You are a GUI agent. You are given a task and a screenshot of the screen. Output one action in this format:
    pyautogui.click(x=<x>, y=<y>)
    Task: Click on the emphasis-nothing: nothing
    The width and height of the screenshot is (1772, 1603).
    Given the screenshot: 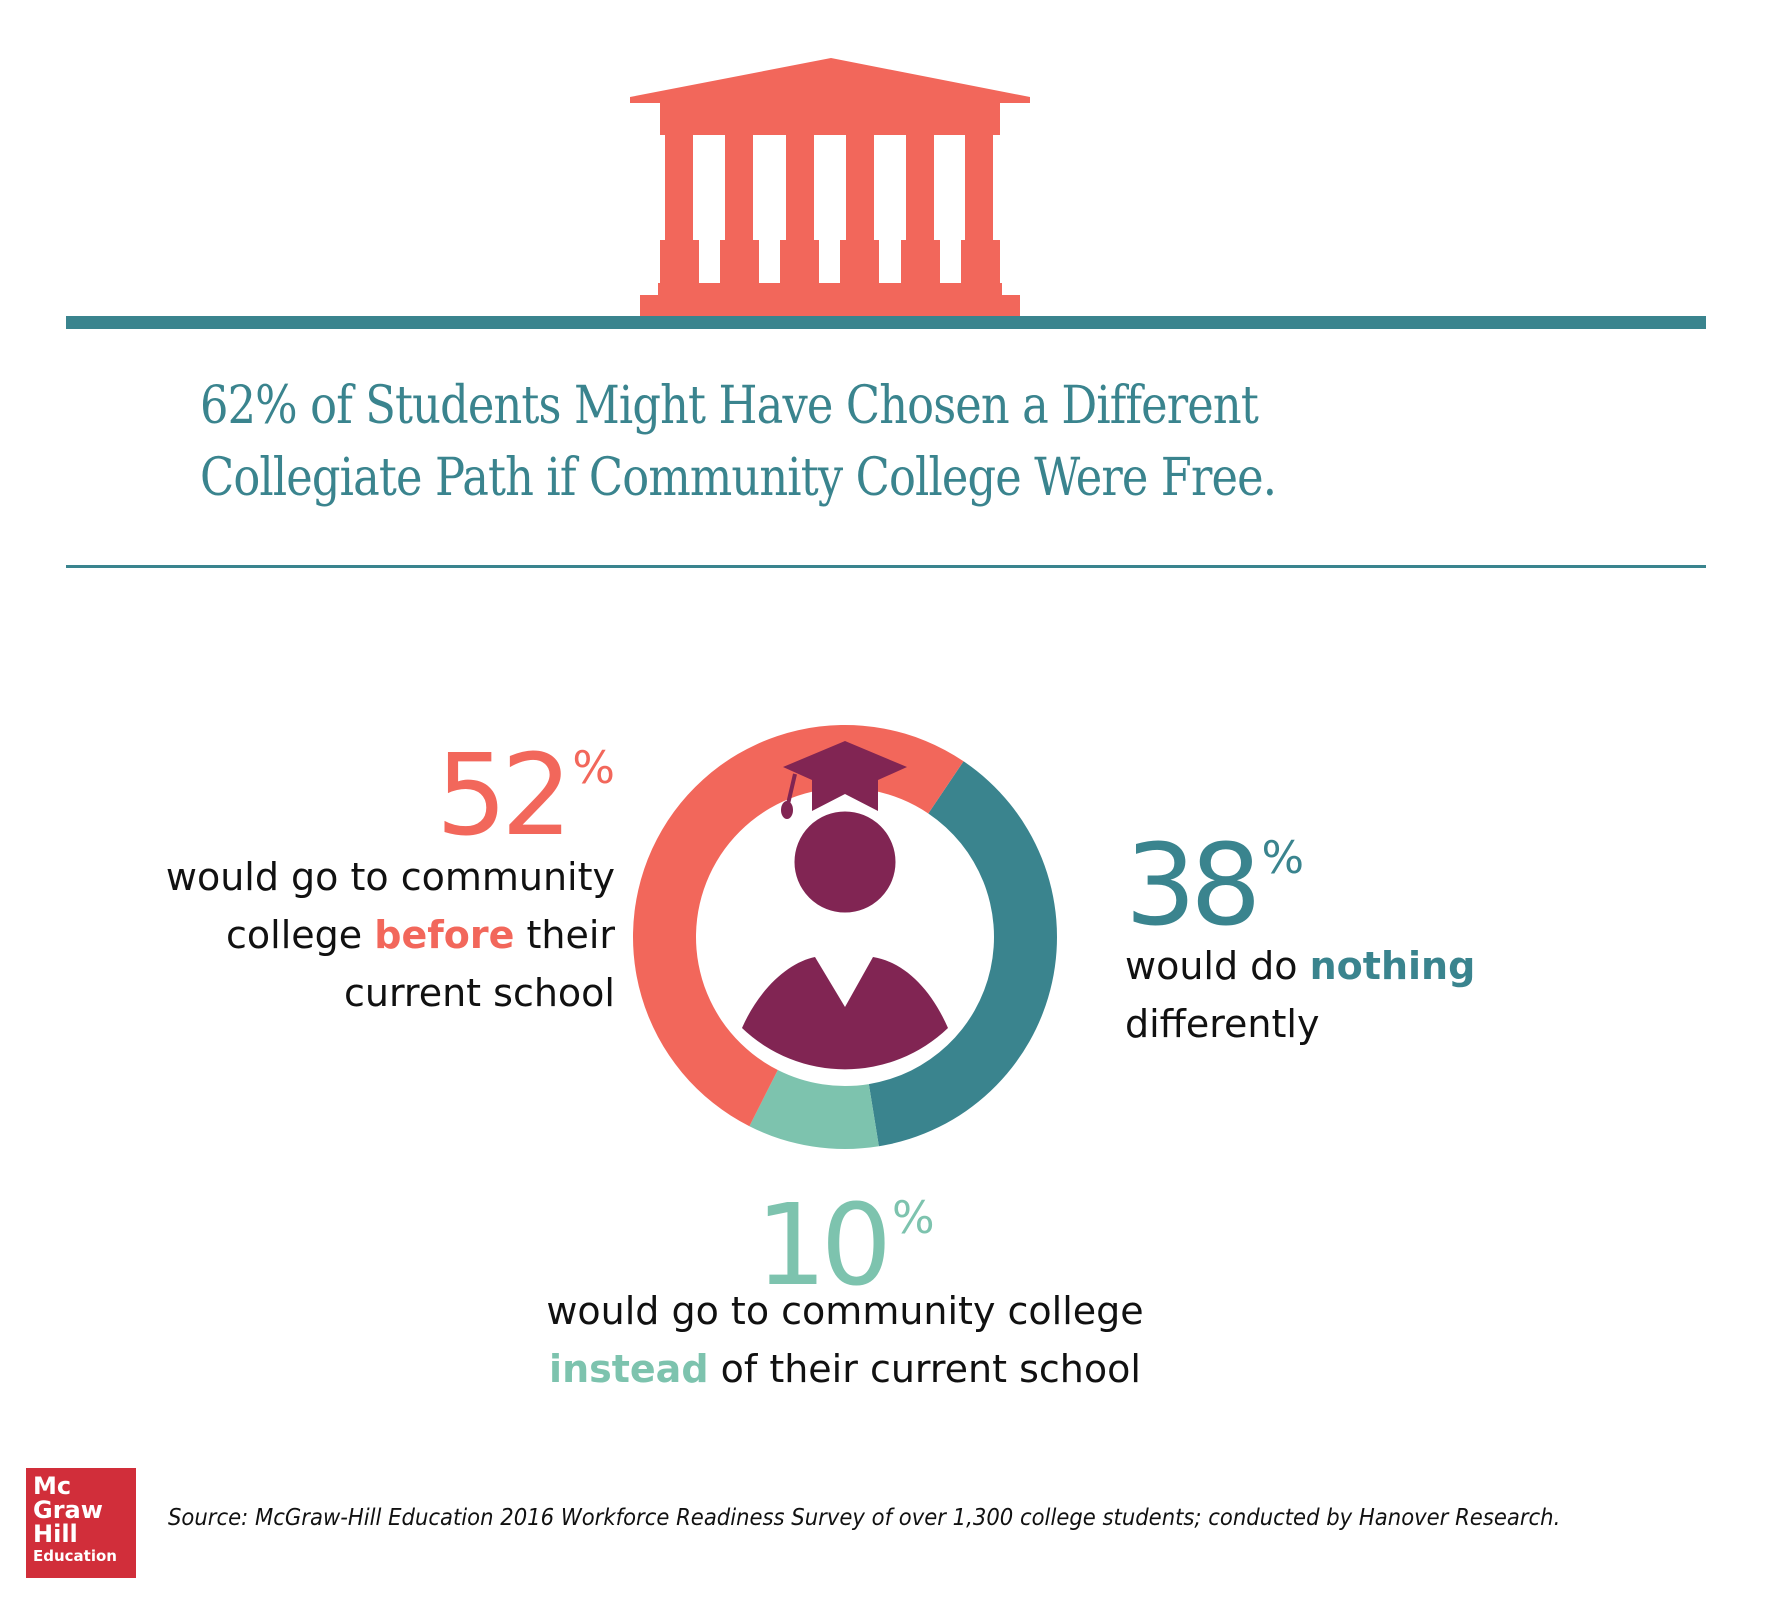 What is the action you would take?
    pyautogui.click(x=1392, y=966)
    